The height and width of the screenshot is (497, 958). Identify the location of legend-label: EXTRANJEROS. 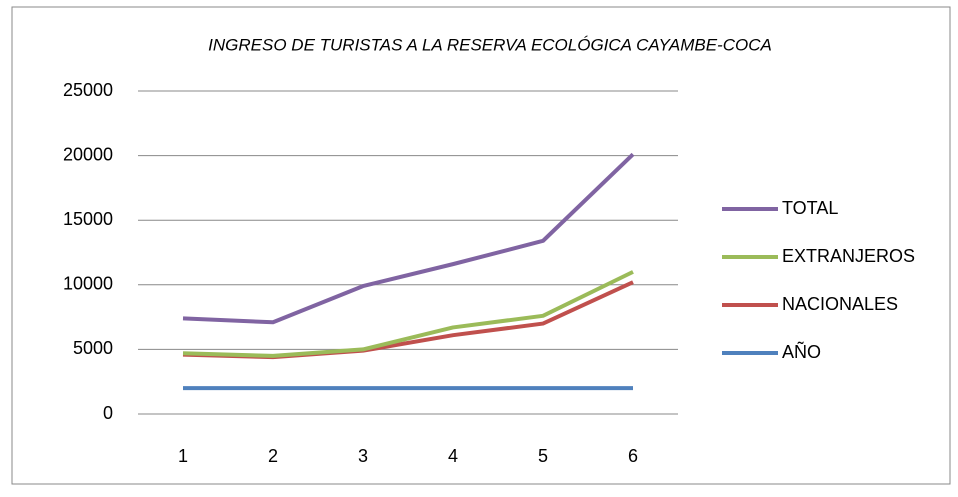
(848, 256).